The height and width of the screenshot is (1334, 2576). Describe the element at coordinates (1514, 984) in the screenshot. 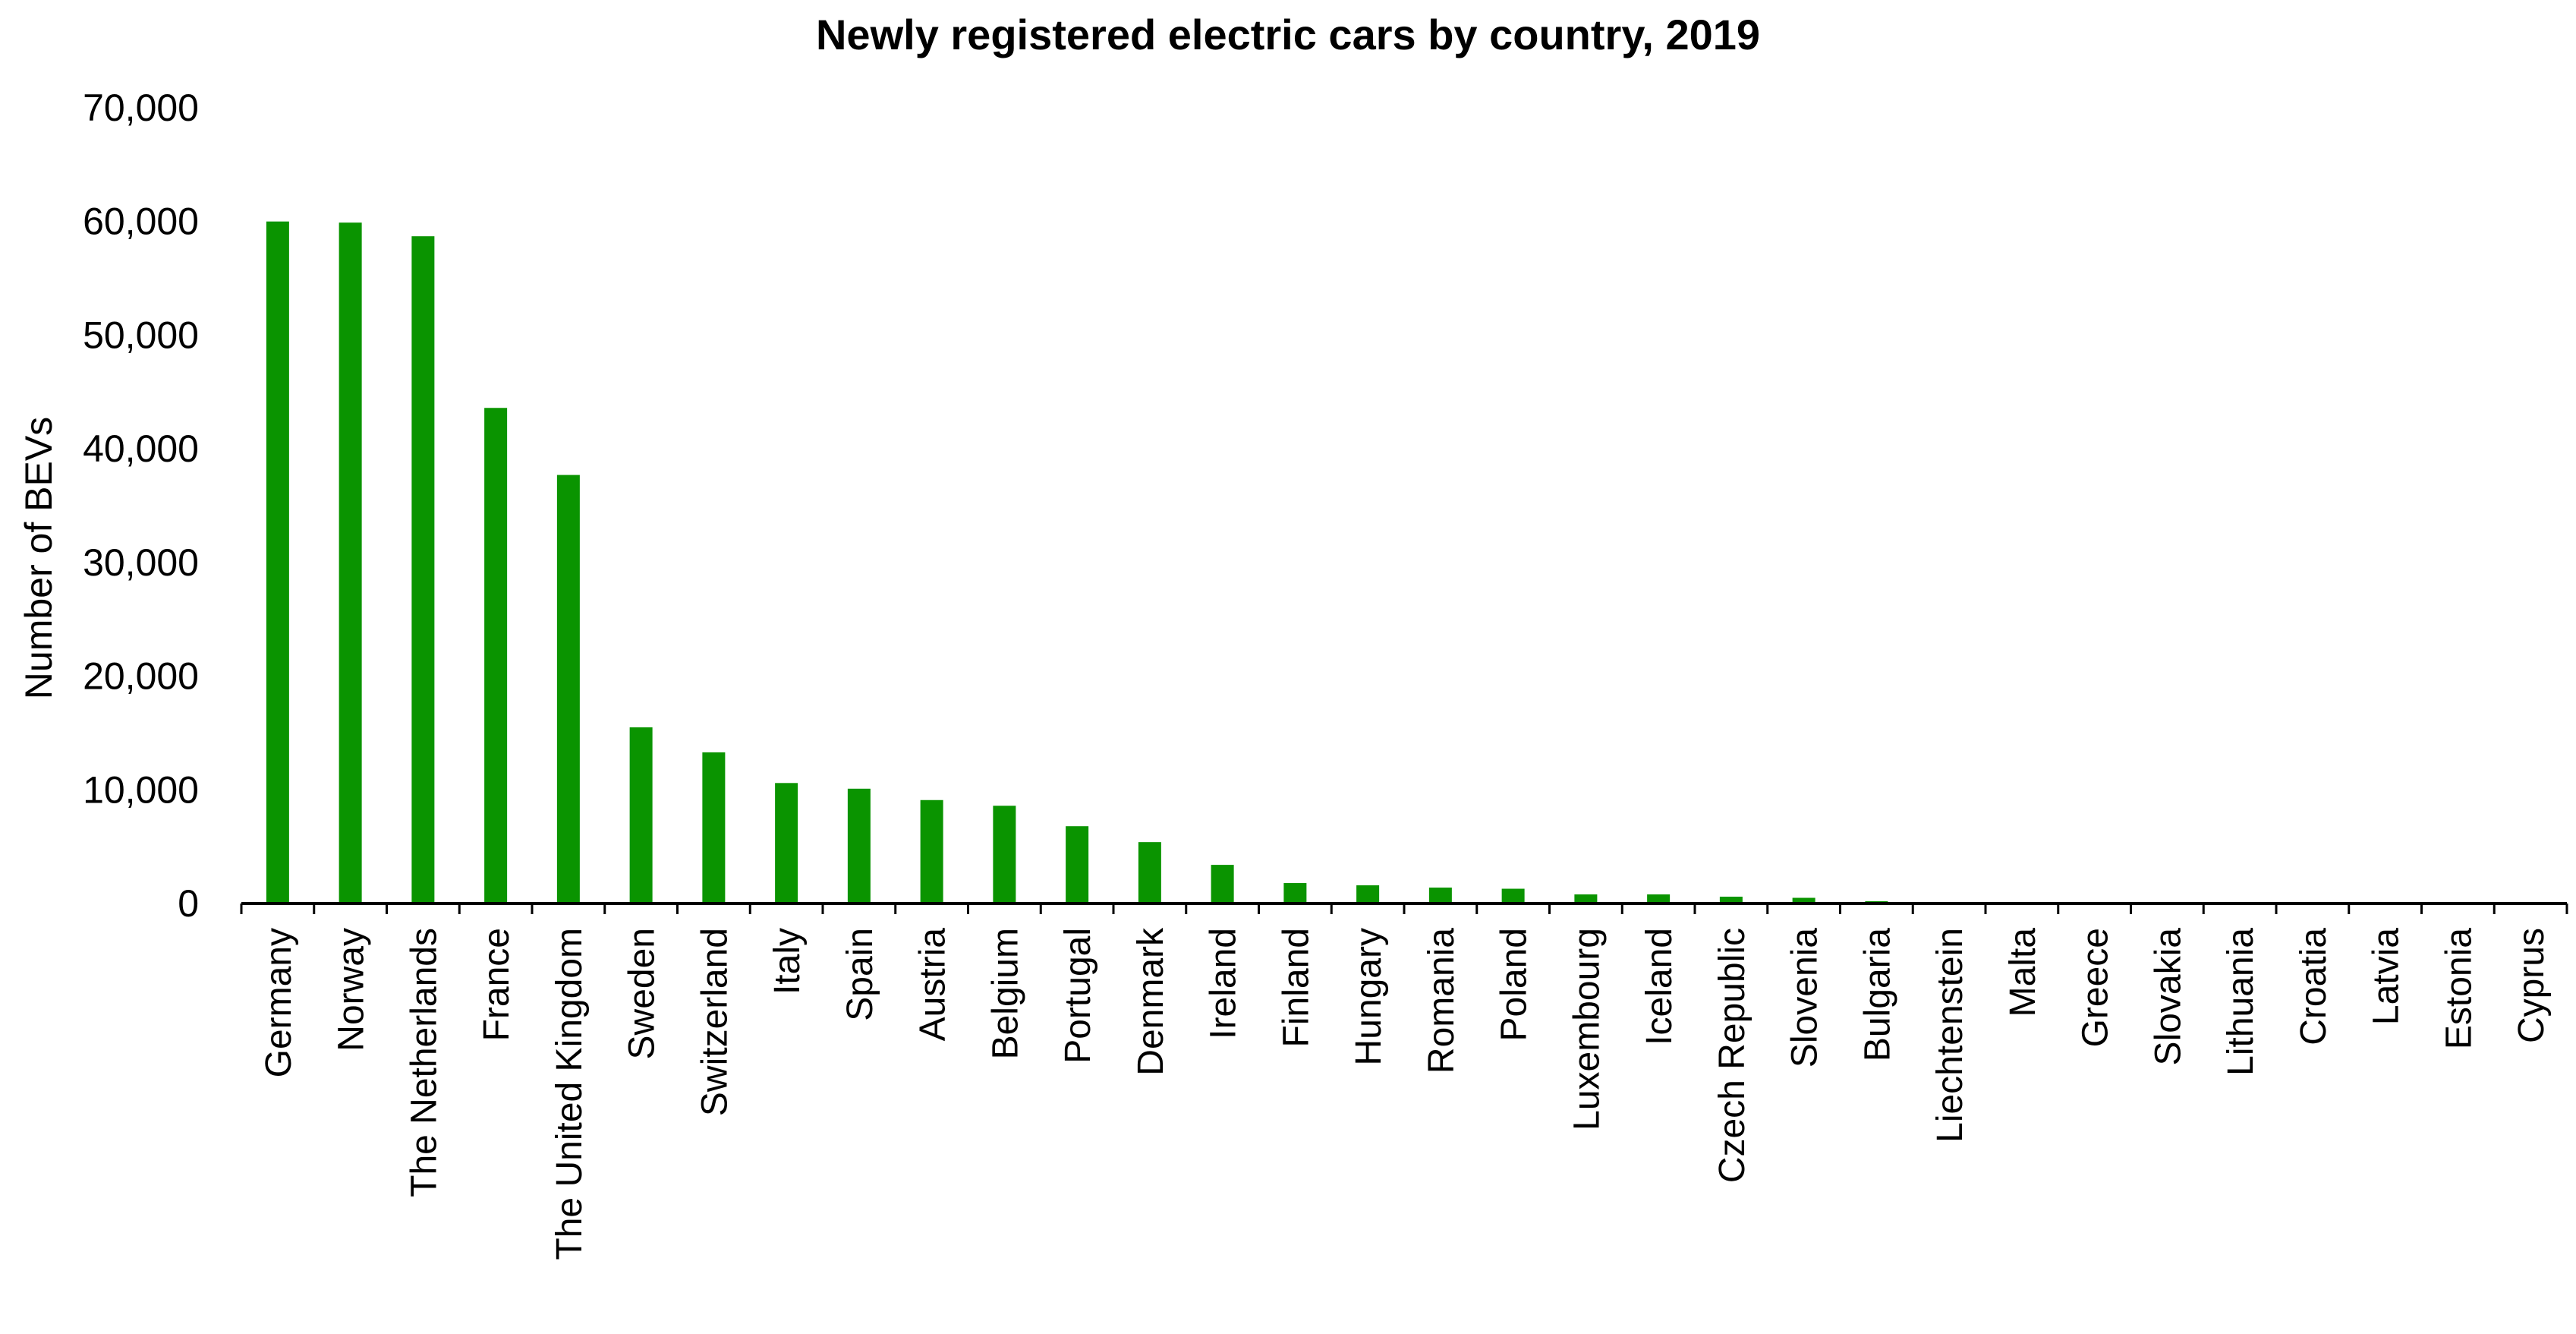

I see `x-tick-label: Poland` at that location.